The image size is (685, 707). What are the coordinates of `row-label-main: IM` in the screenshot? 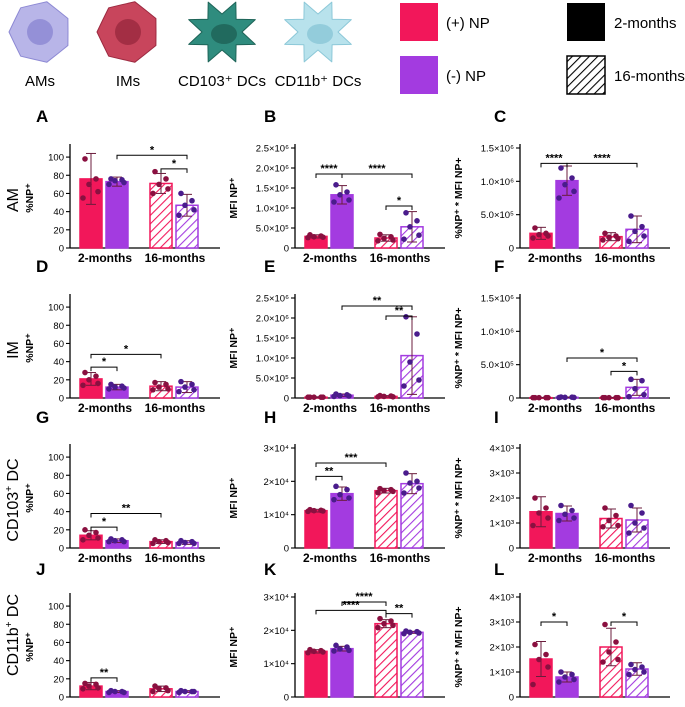 It's located at (13, 350).